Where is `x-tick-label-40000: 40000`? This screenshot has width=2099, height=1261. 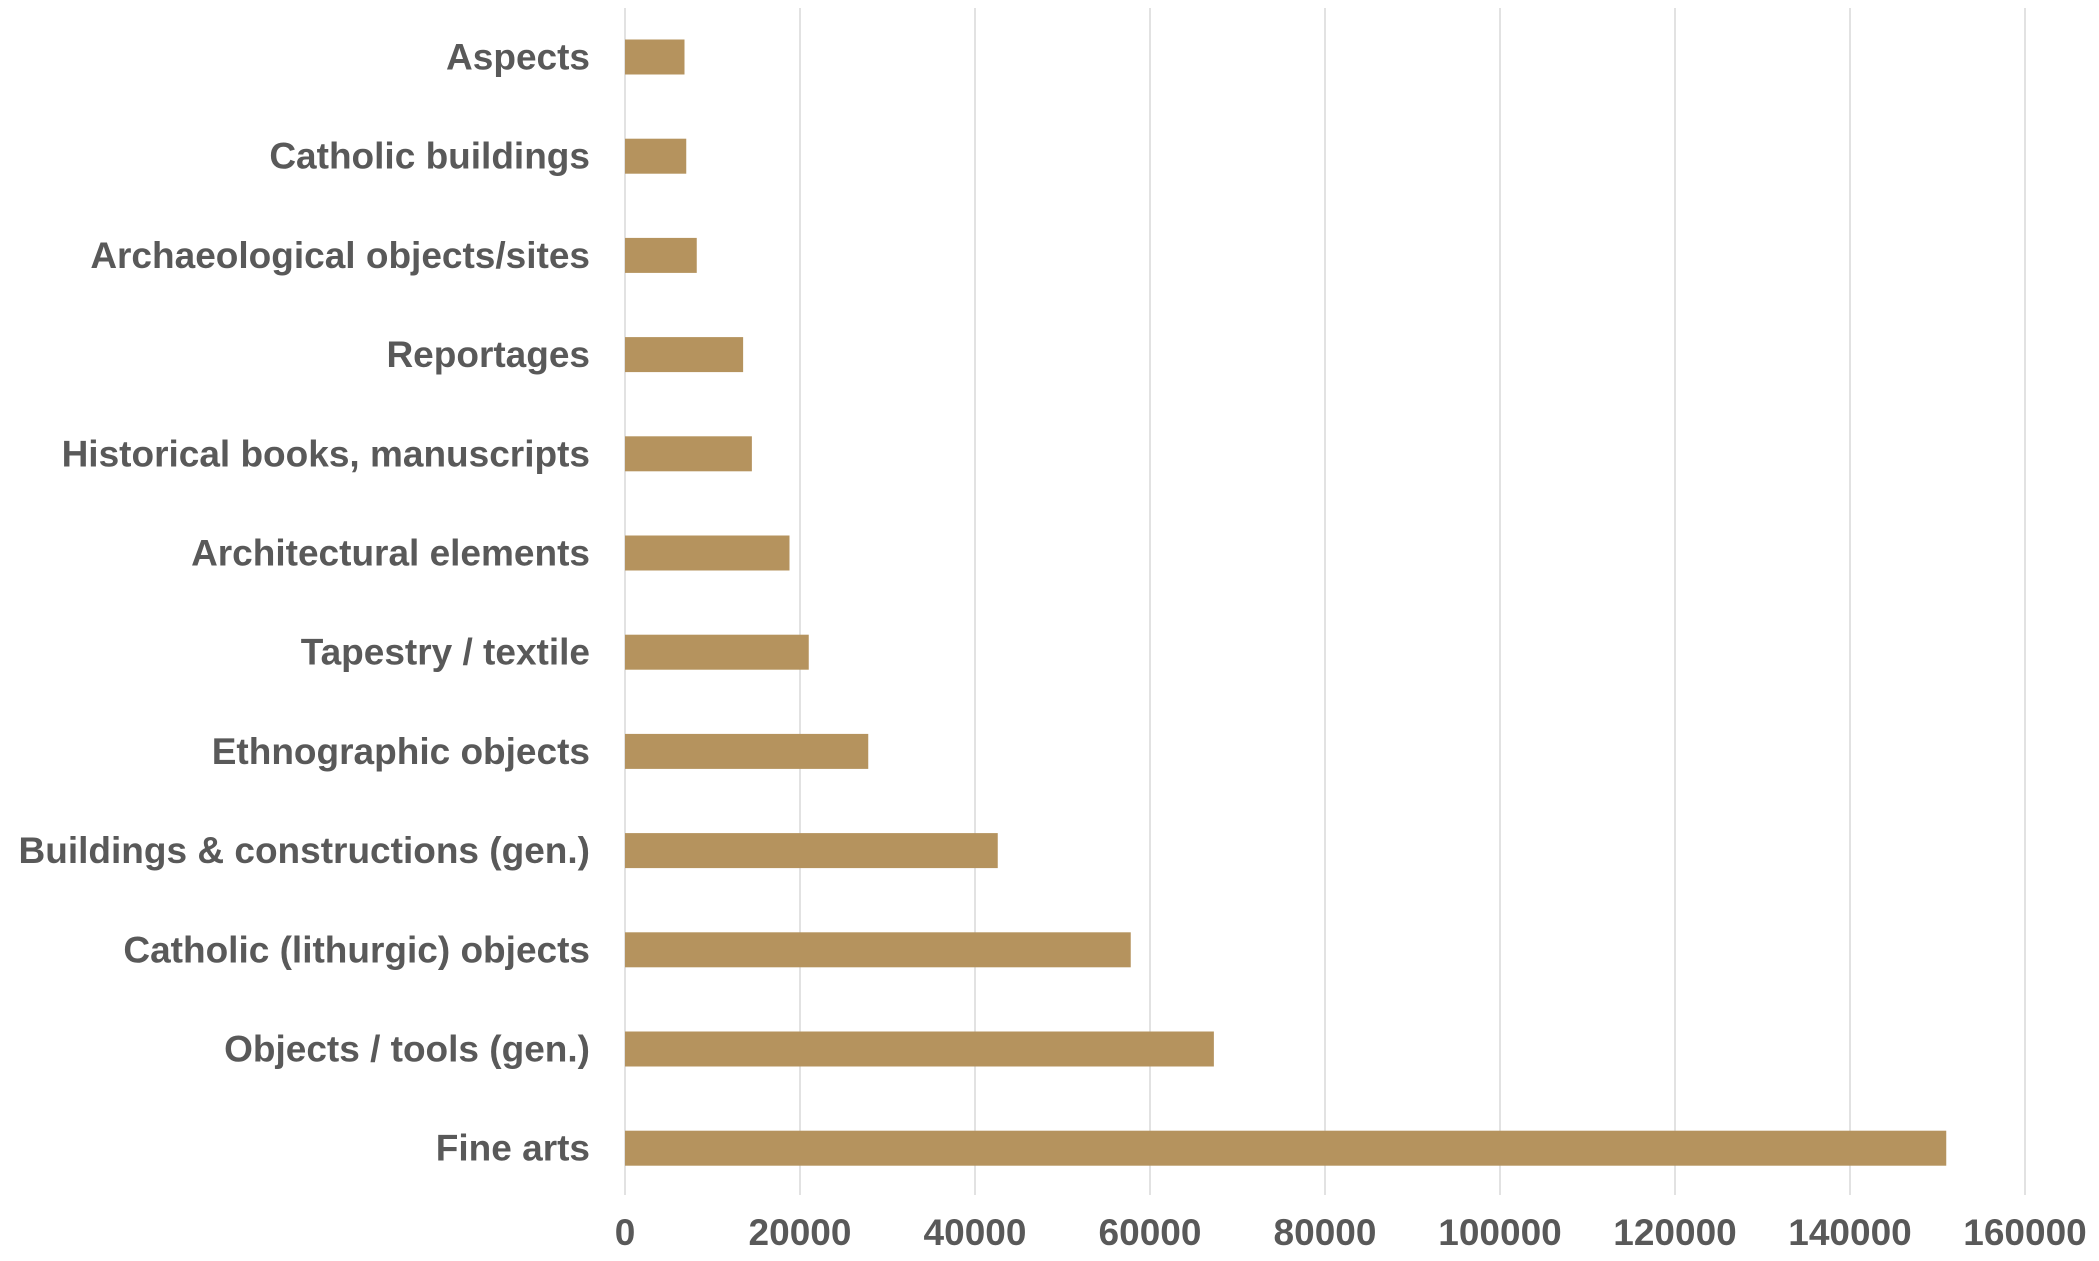 x-tick-label-40000: 40000 is located at coordinates (975, 1232).